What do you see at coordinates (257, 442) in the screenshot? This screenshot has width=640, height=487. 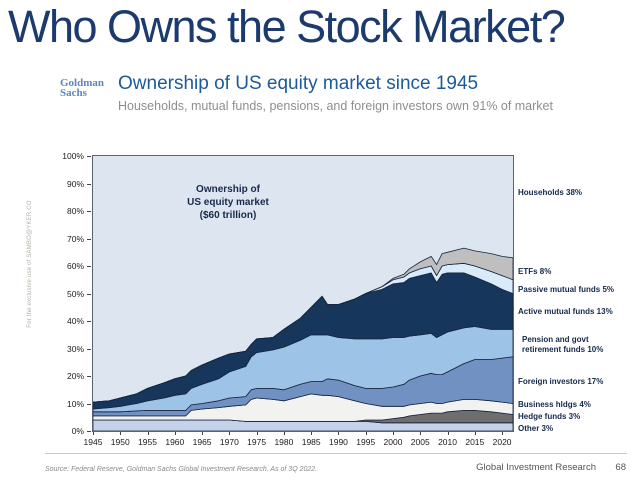 I see `x-tick-label: 1975` at bounding box center [257, 442].